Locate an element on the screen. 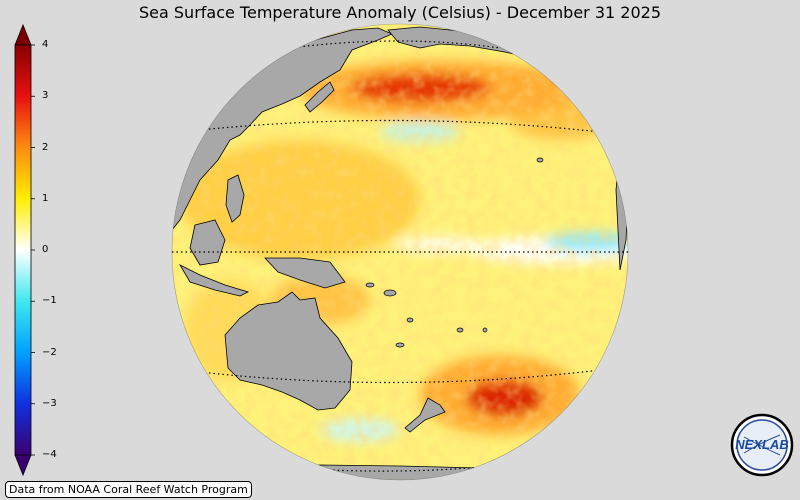 The height and width of the screenshot is (500, 800). logo-text: NEXLAB is located at coordinates (761, 444).